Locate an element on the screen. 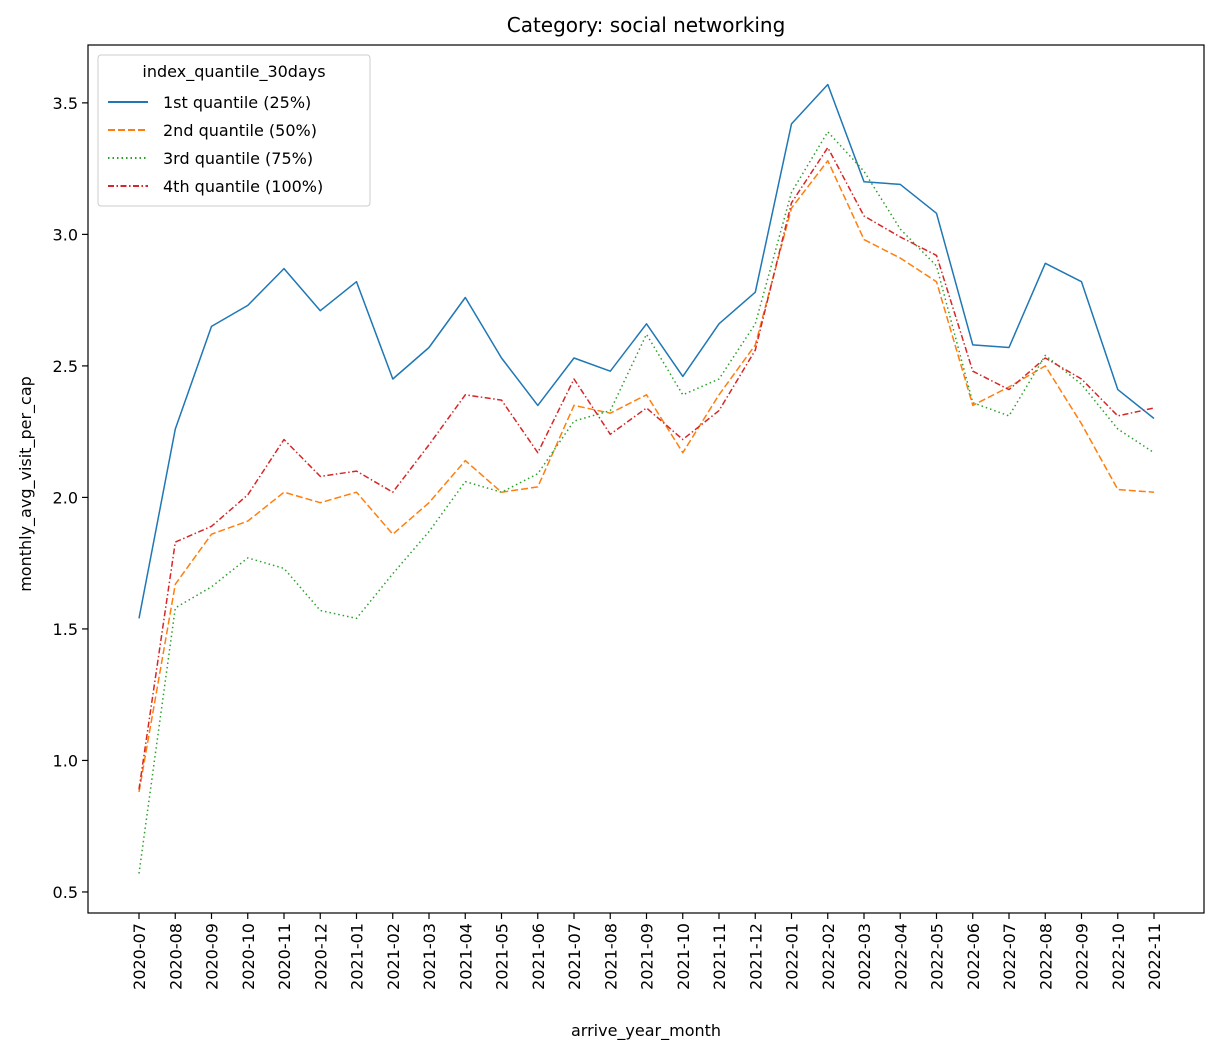 The height and width of the screenshot is (1055, 1218). x-tick-label: 2021-06 is located at coordinates (538, 956).